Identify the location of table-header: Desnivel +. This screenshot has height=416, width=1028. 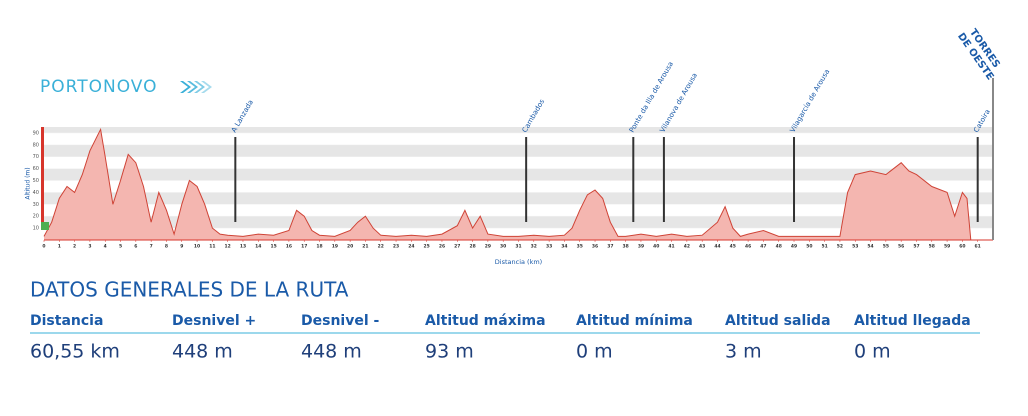
(214, 321).